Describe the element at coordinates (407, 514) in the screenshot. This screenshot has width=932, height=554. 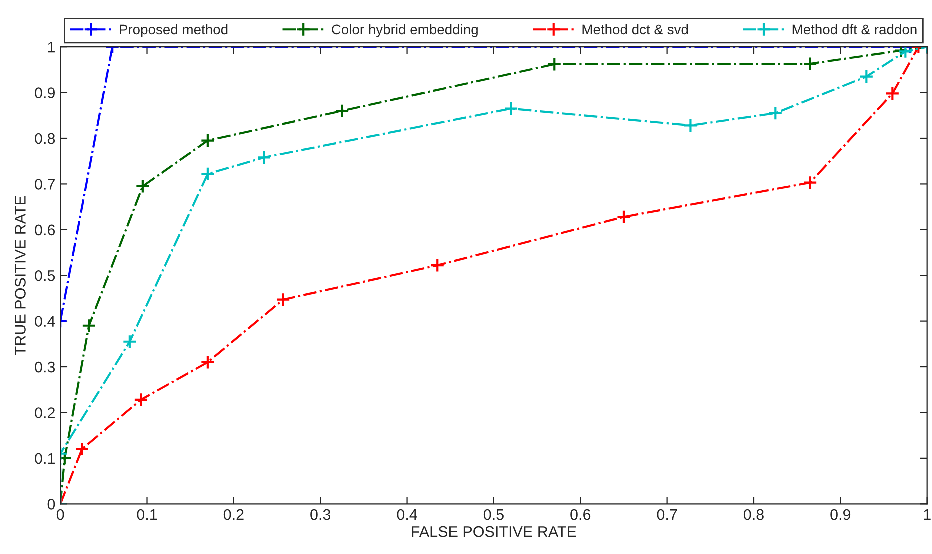
I see `x-tick-label: 0.4` at that location.